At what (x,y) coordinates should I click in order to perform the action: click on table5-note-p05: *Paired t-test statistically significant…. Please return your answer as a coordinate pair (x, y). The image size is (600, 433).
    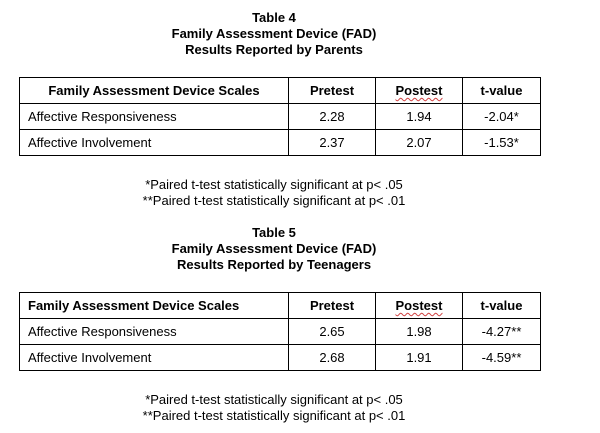
    Looking at the image, I should click on (274, 399).